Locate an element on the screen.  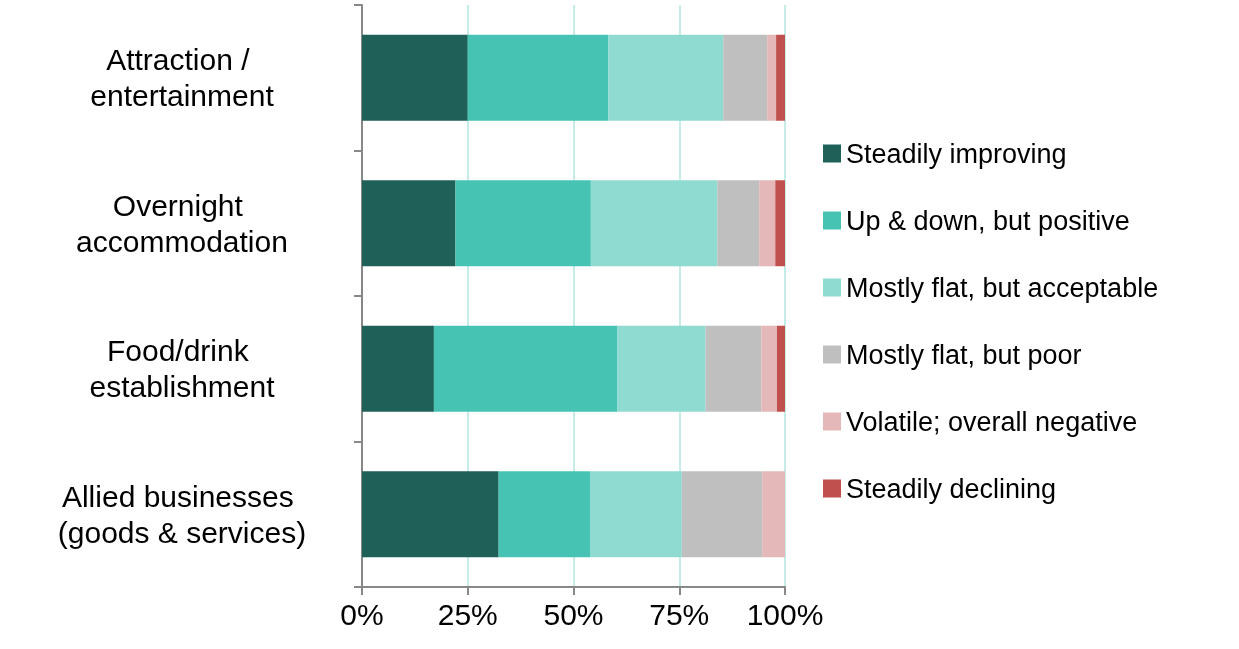
legend-label: Up & down, but positive is located at coordinates (988, 220).